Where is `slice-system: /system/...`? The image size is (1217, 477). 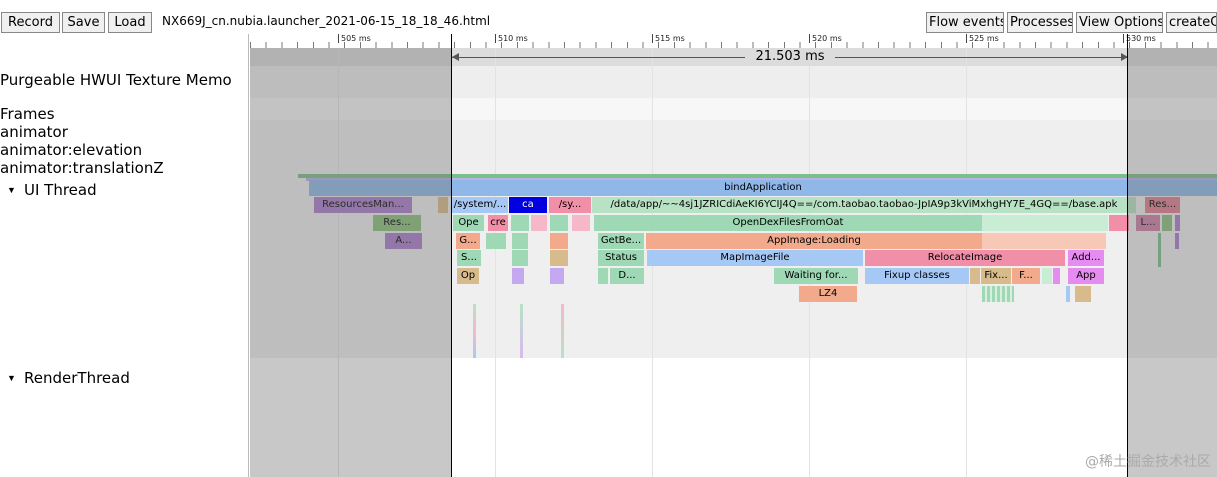
slice-system: /system/... is located at coordinates (480, 205).